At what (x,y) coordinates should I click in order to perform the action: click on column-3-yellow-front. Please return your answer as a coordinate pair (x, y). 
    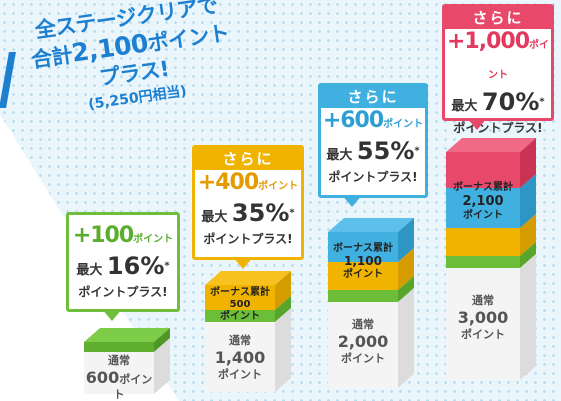
    Looking at the image, I should click on (363, 276).